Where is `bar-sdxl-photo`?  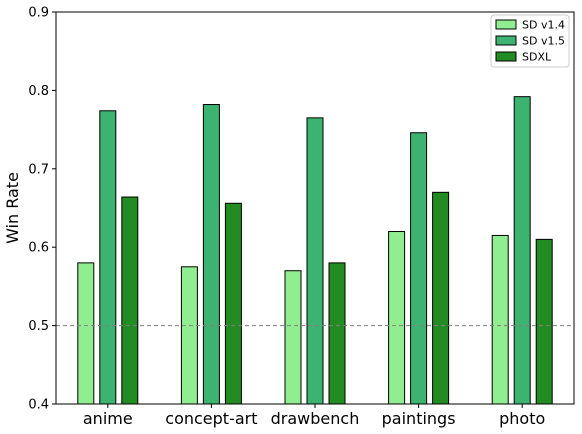
bar-sdxl-photo is located at coordinates (544, 321).